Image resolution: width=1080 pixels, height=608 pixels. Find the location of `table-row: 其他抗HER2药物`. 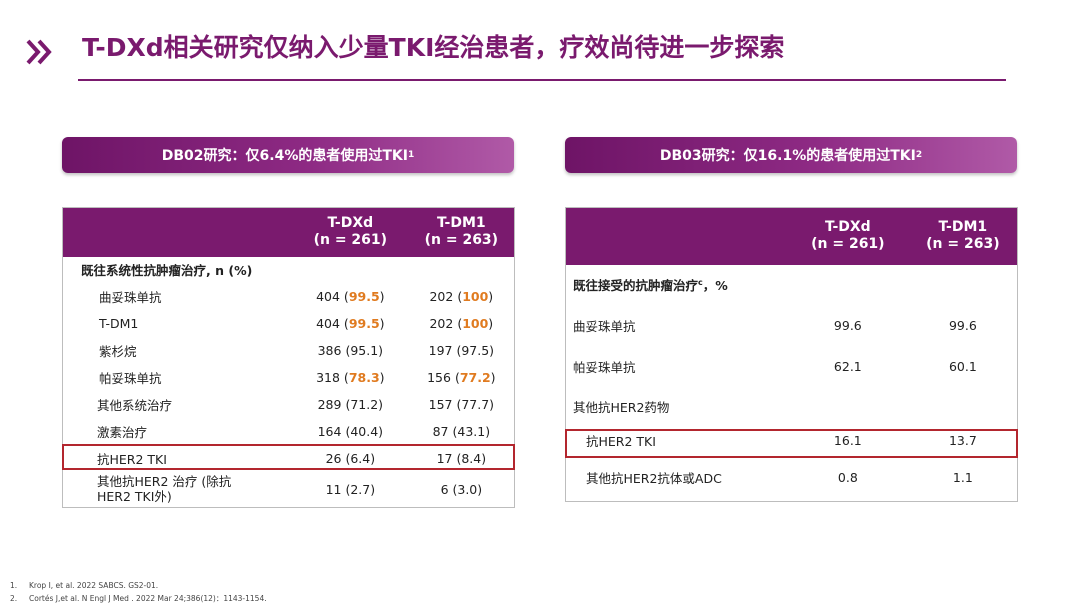

table-row: 其他抗HER2药物 is located at coordinates (792, 407).